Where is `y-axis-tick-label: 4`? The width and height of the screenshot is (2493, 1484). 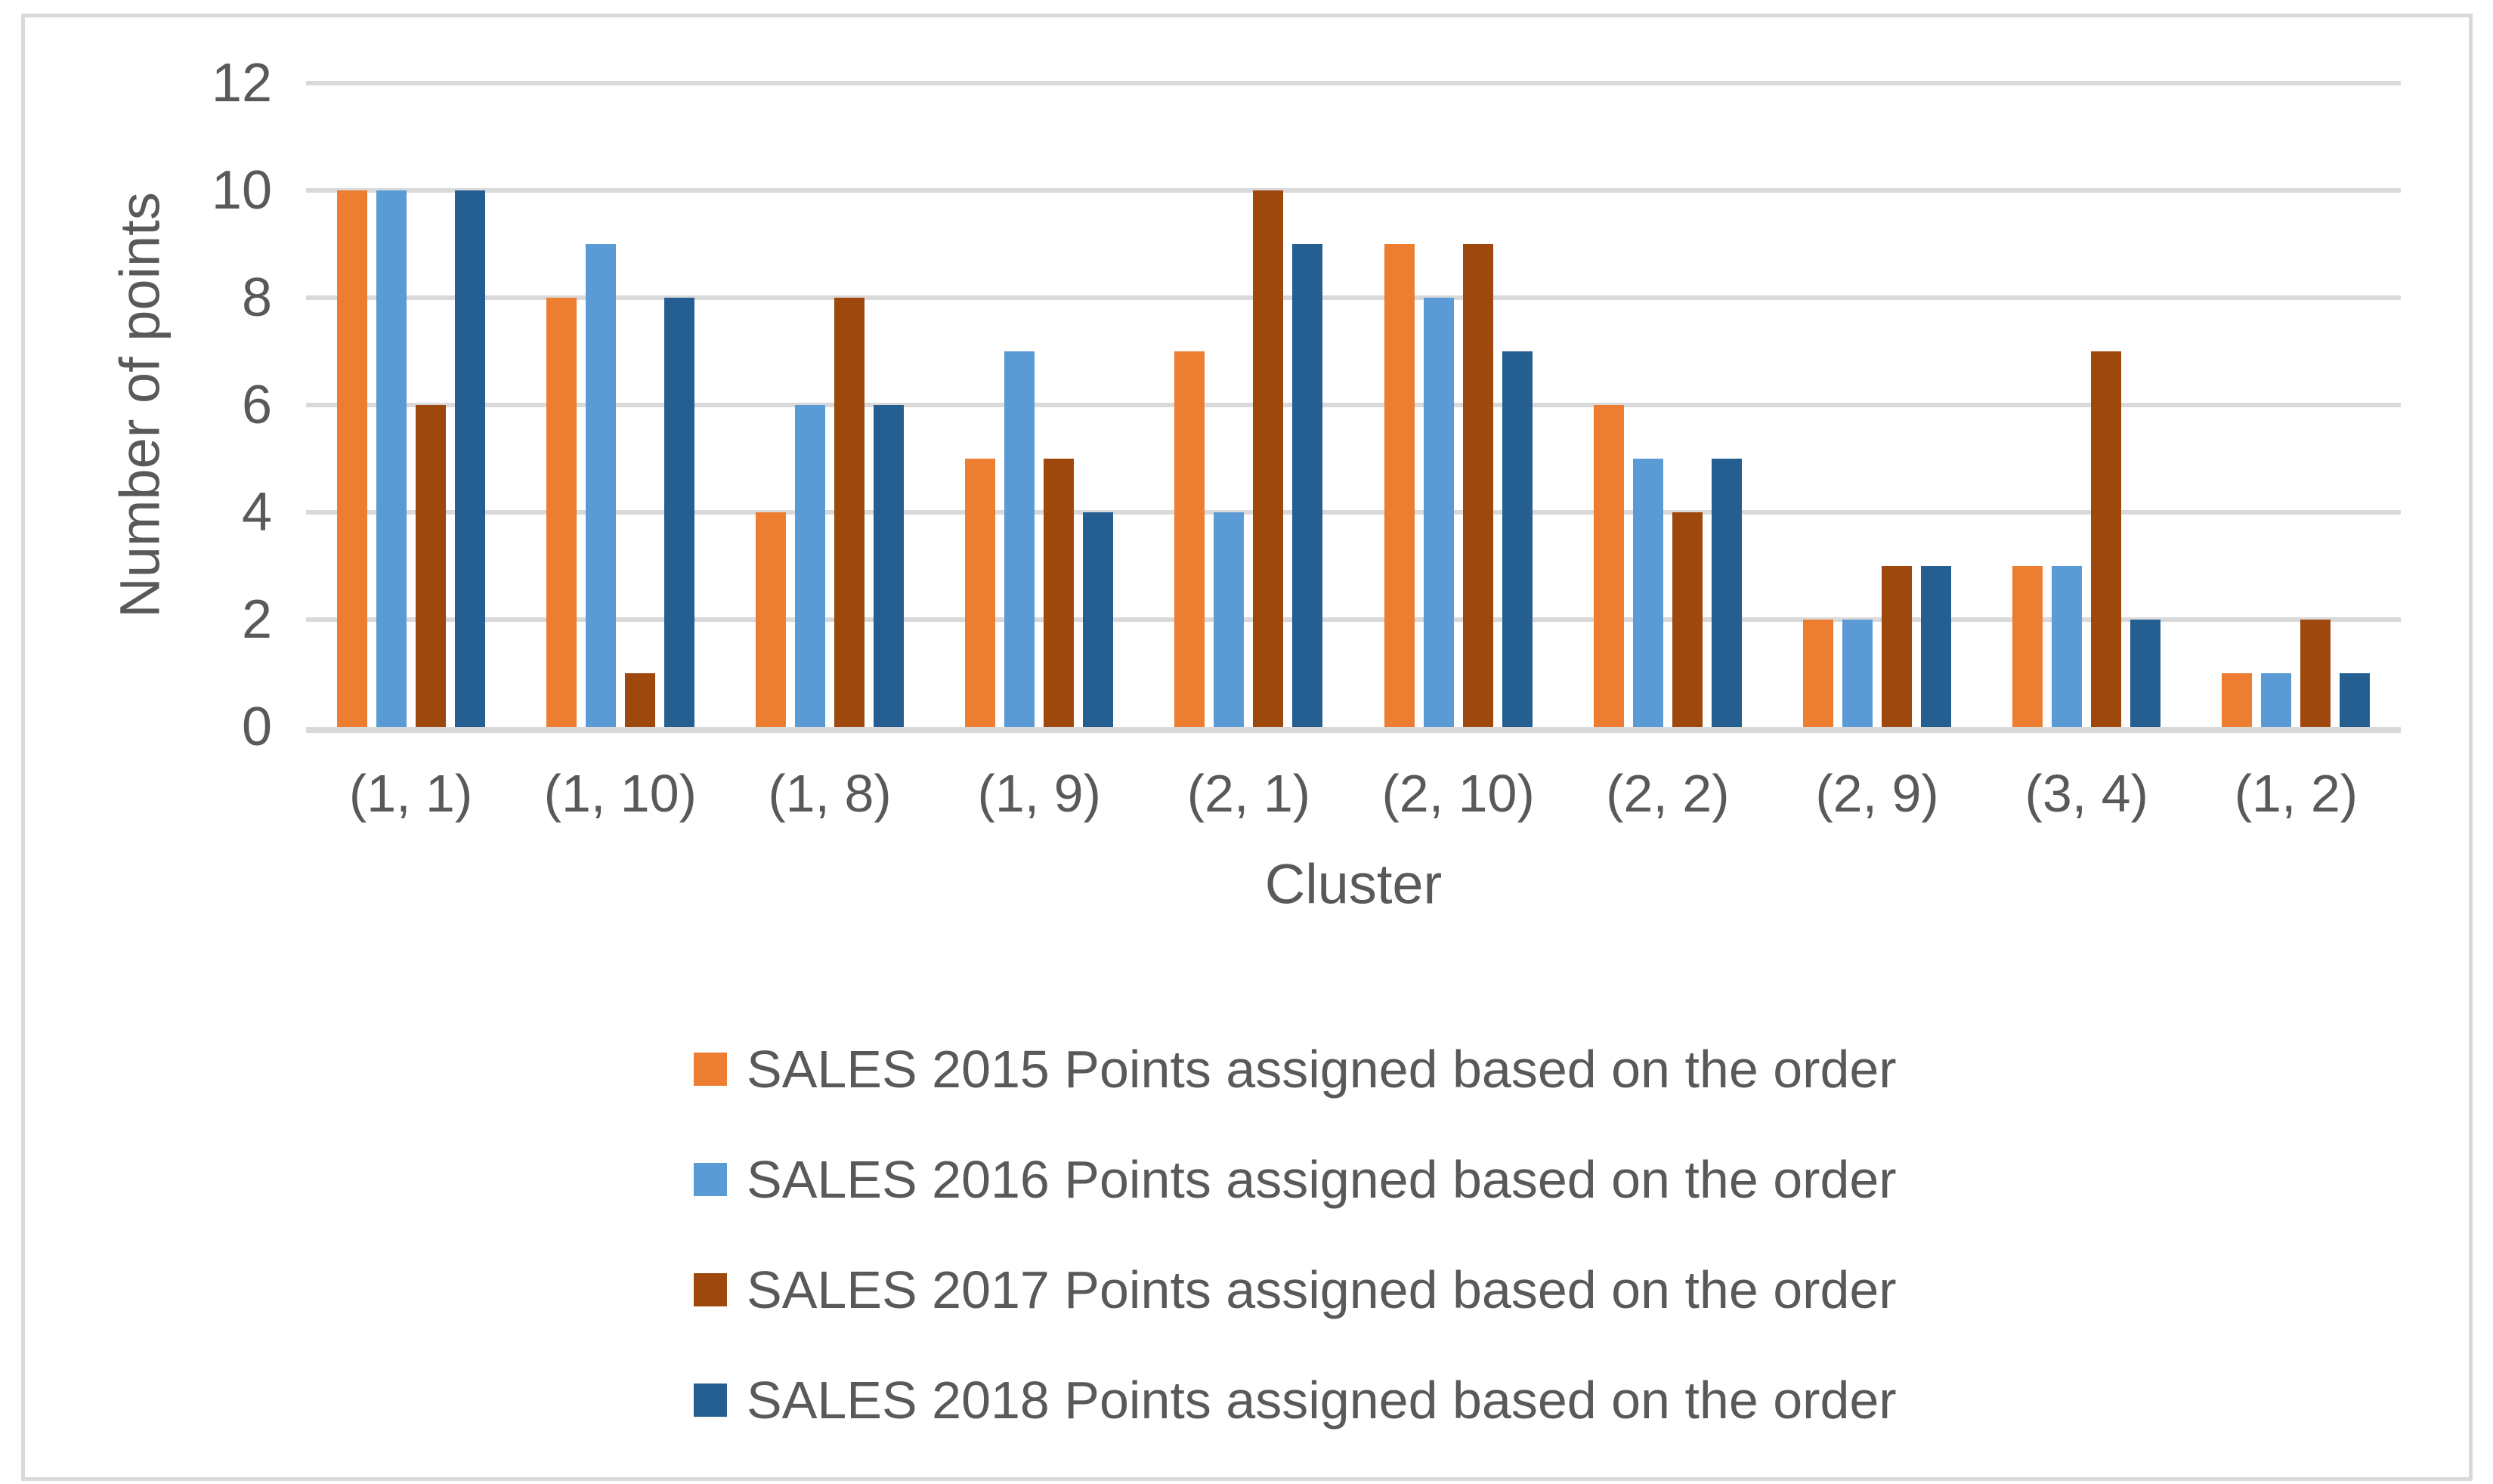
y-axis-tick-label: 4 is located at coordinates (256, 512).